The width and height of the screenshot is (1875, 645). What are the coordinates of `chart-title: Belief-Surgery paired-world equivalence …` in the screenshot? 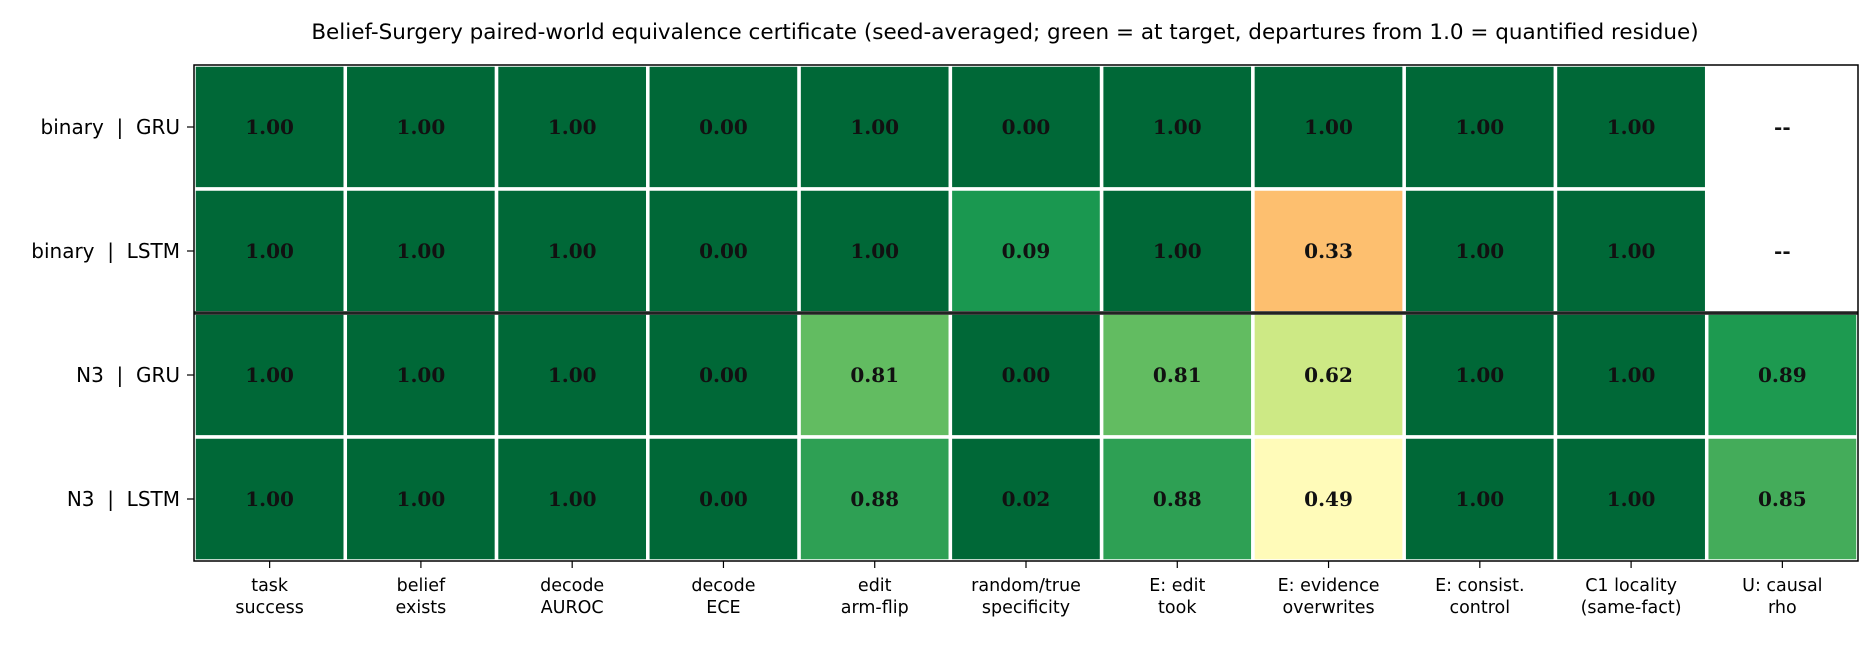 It's located at (1004, 32).